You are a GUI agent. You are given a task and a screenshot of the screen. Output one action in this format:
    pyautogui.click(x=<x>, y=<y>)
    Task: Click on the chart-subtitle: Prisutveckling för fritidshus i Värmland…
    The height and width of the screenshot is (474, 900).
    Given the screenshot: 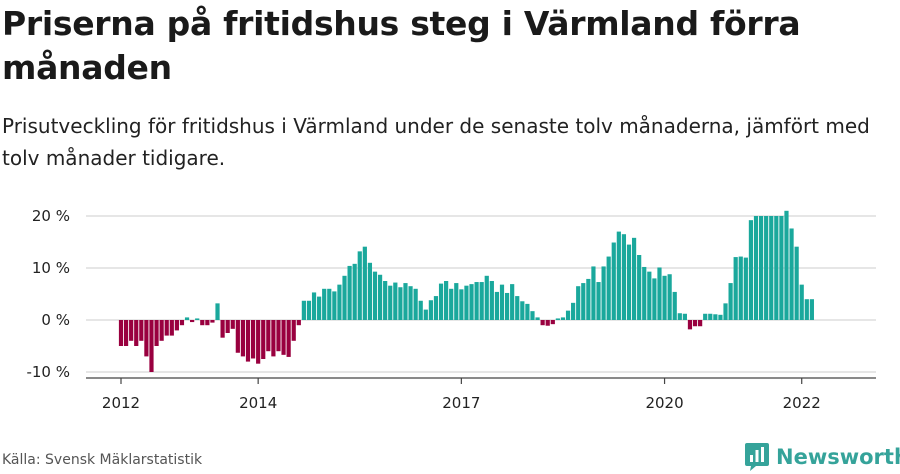 What is the action you would take?
    pyautogui.click(x=436, y=142)
    